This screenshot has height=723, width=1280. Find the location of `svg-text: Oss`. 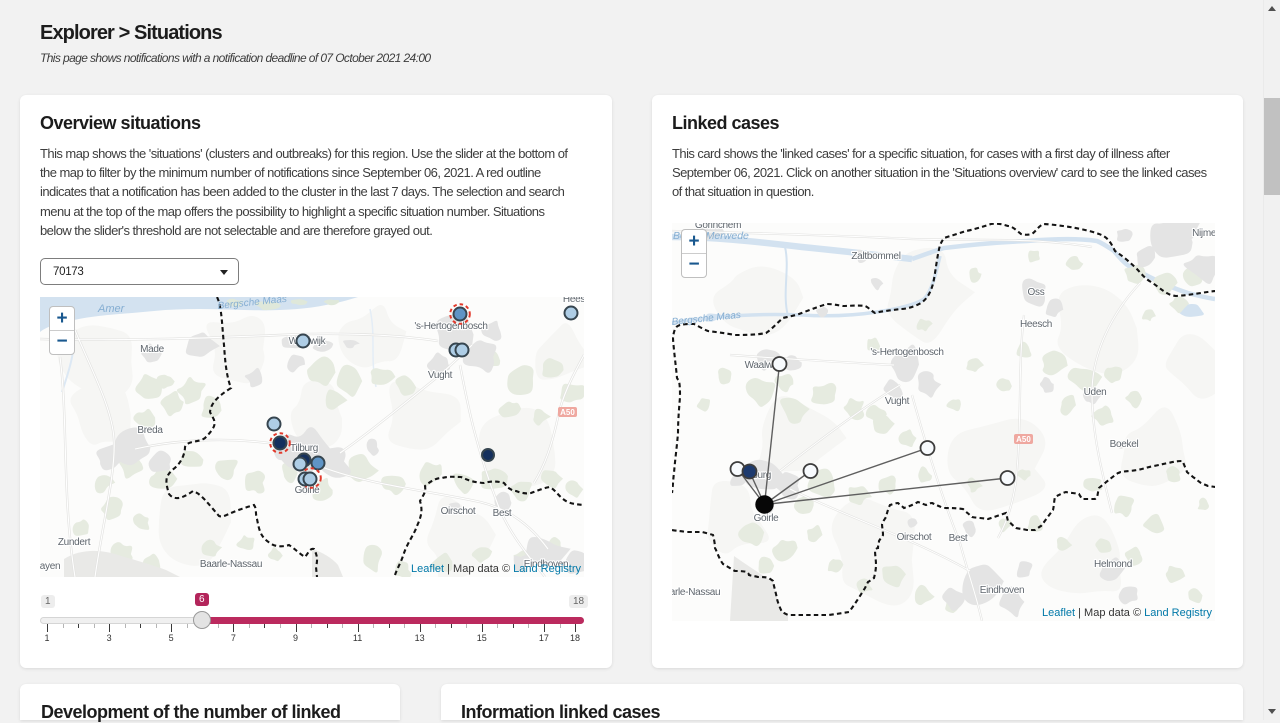

svg-text: Oss is located at coordinates (1036, 292).